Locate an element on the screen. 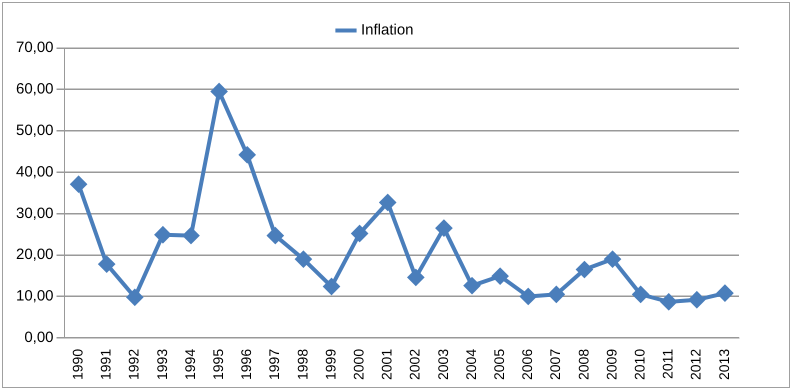 This screenshot has width=792, height=390. y-tick-label: 20,00 is located at coordinates (35, 255).